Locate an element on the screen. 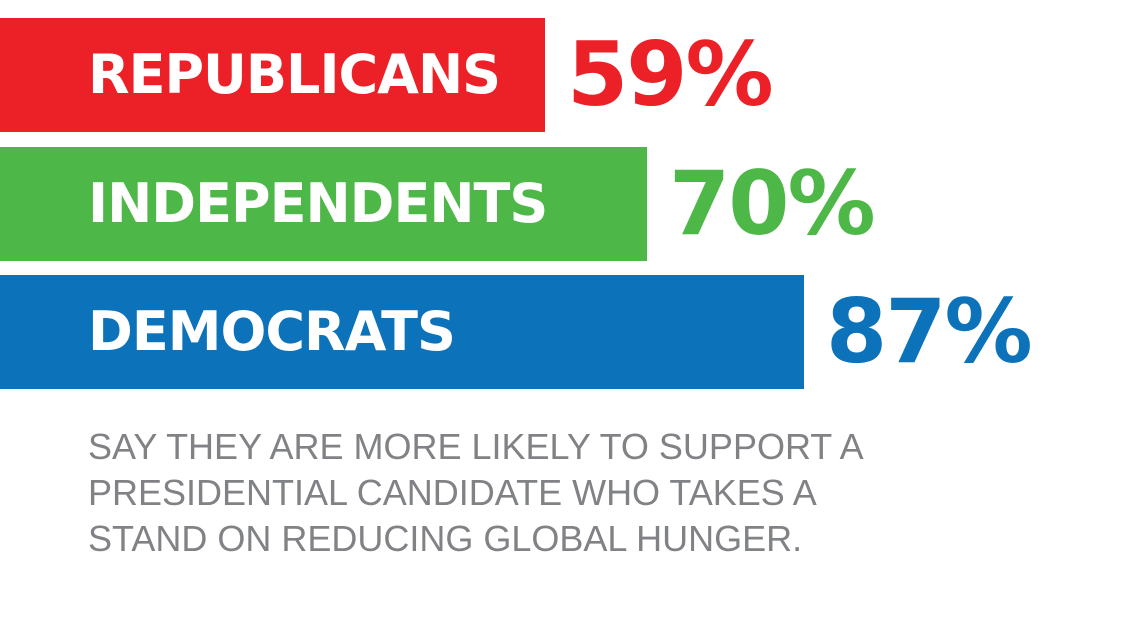  bar-democrats is located at coordinates (402, 332).